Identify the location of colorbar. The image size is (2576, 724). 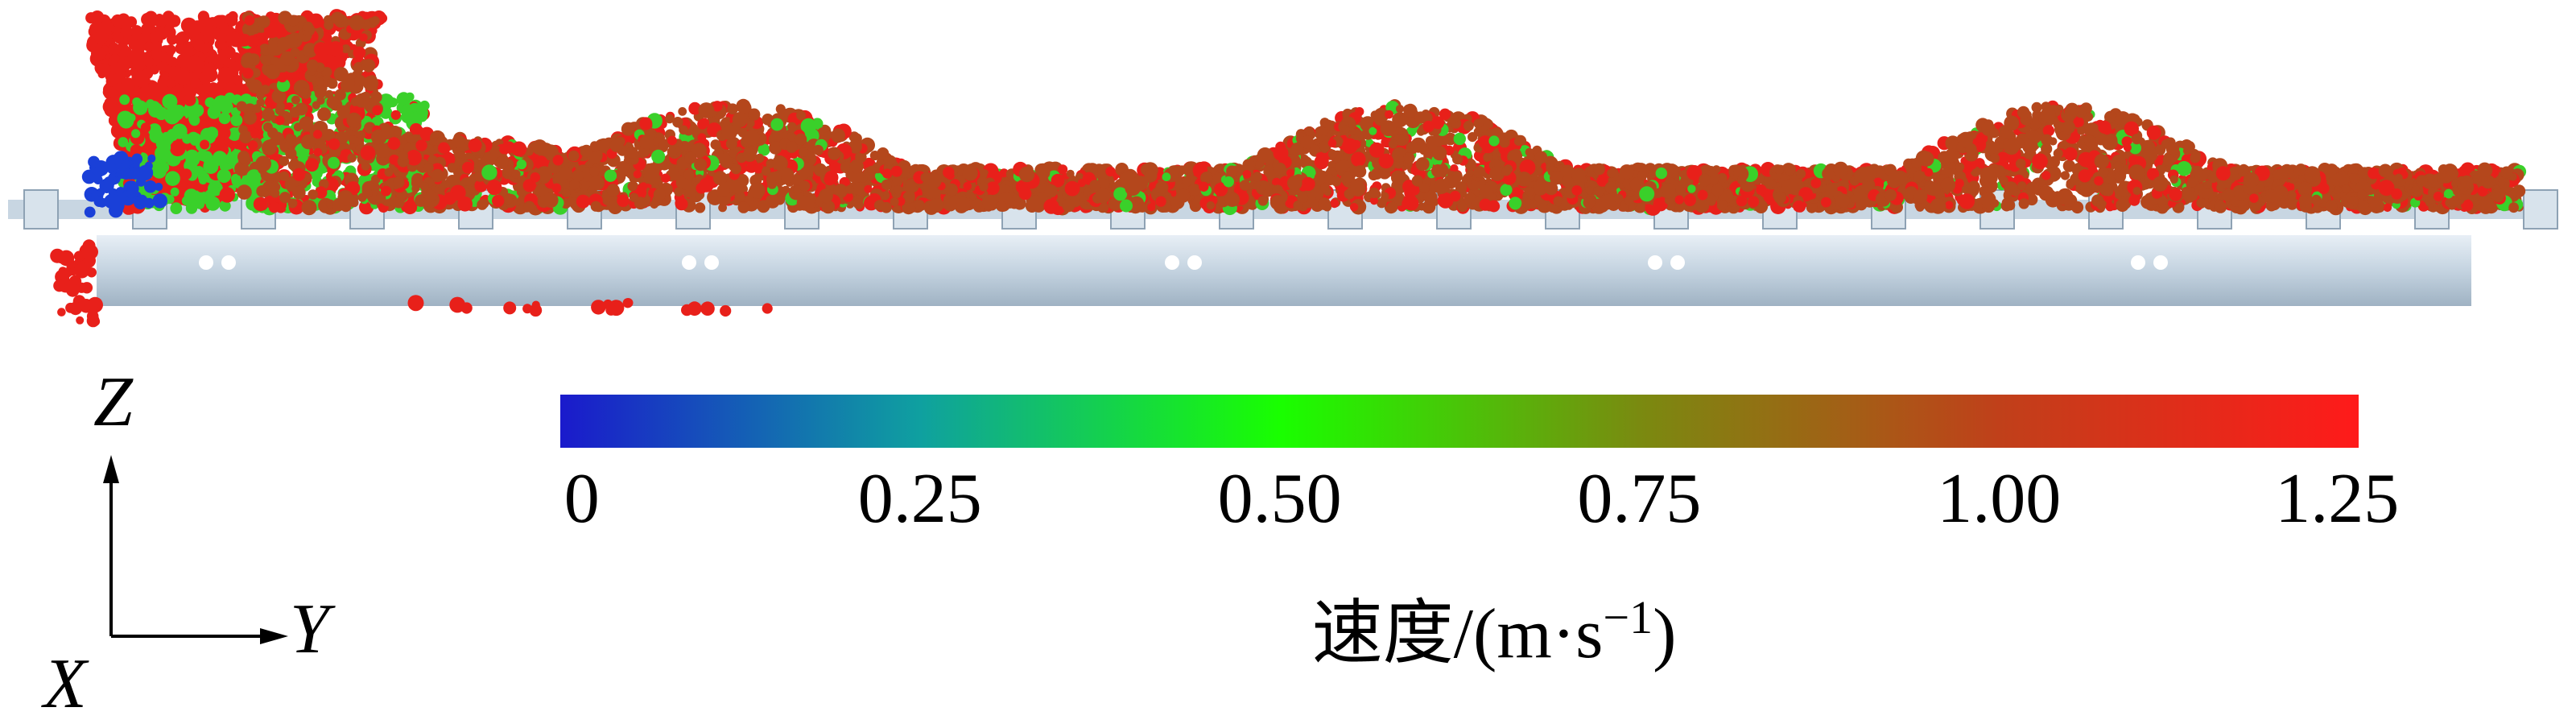
(1459, 421).